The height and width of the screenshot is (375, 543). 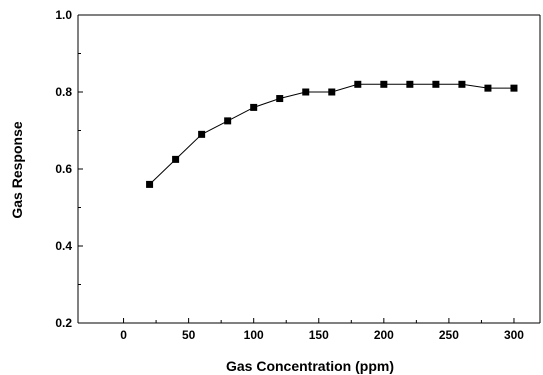 What do you see at coordinates (514, 335) in the screenshot?
I see `x-tick-label: 300` at bounding box center [514, 335].